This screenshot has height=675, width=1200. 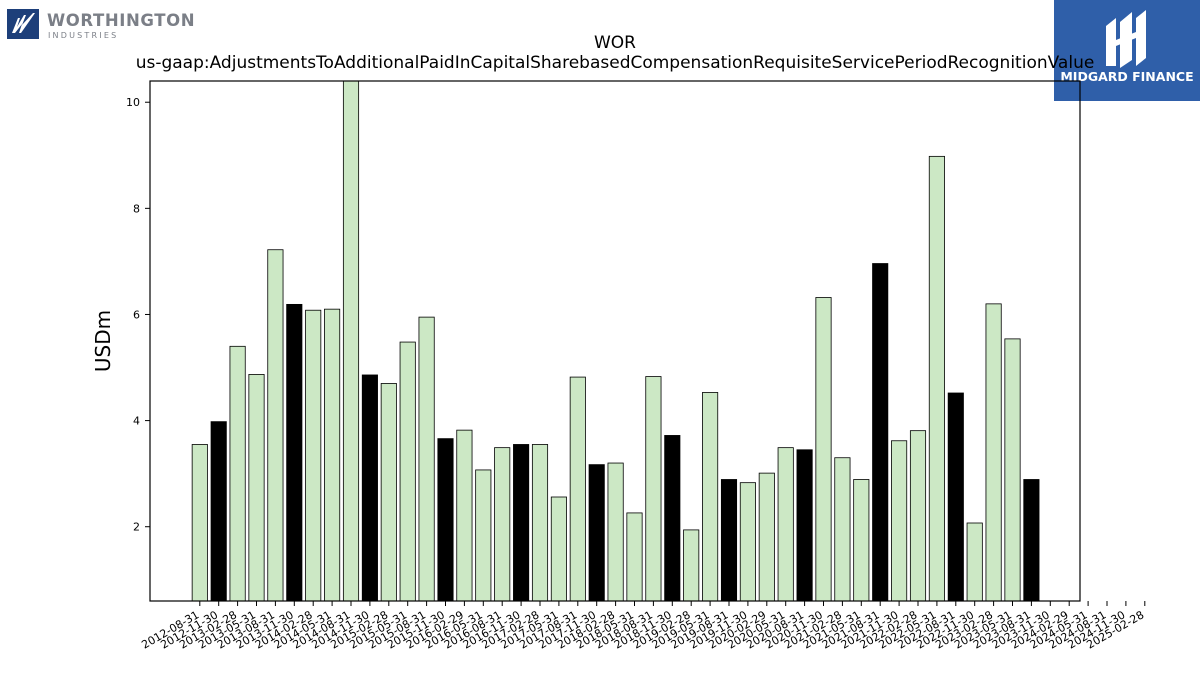 What do you see at coordinates (615, 43) in the screenshot?
I see `chart-title: WOR` at bounding box center [615, 43].